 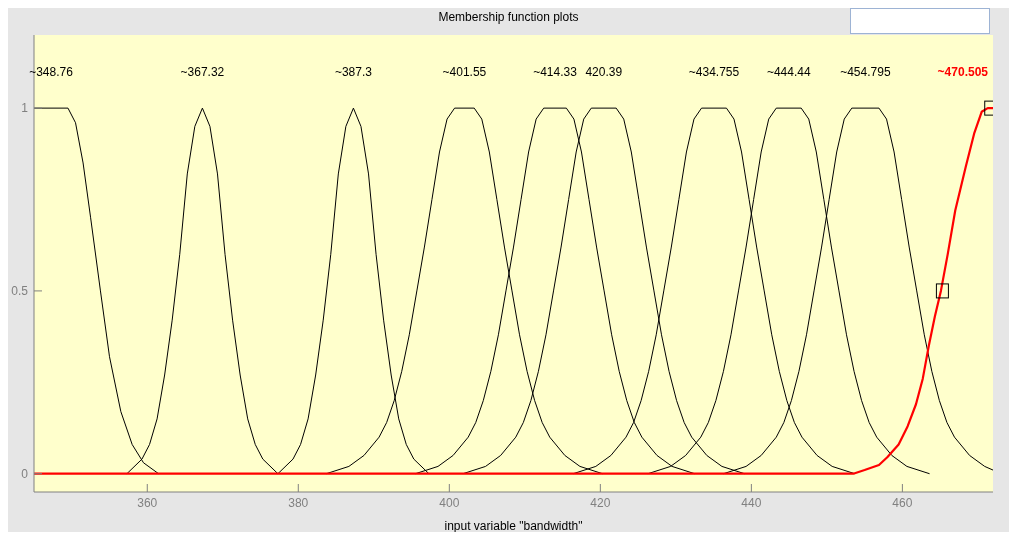 What do you see at coordinates (555, 71) in the screenshot?
I see `annotation: ~414.33` at bounding box center [555, 71].